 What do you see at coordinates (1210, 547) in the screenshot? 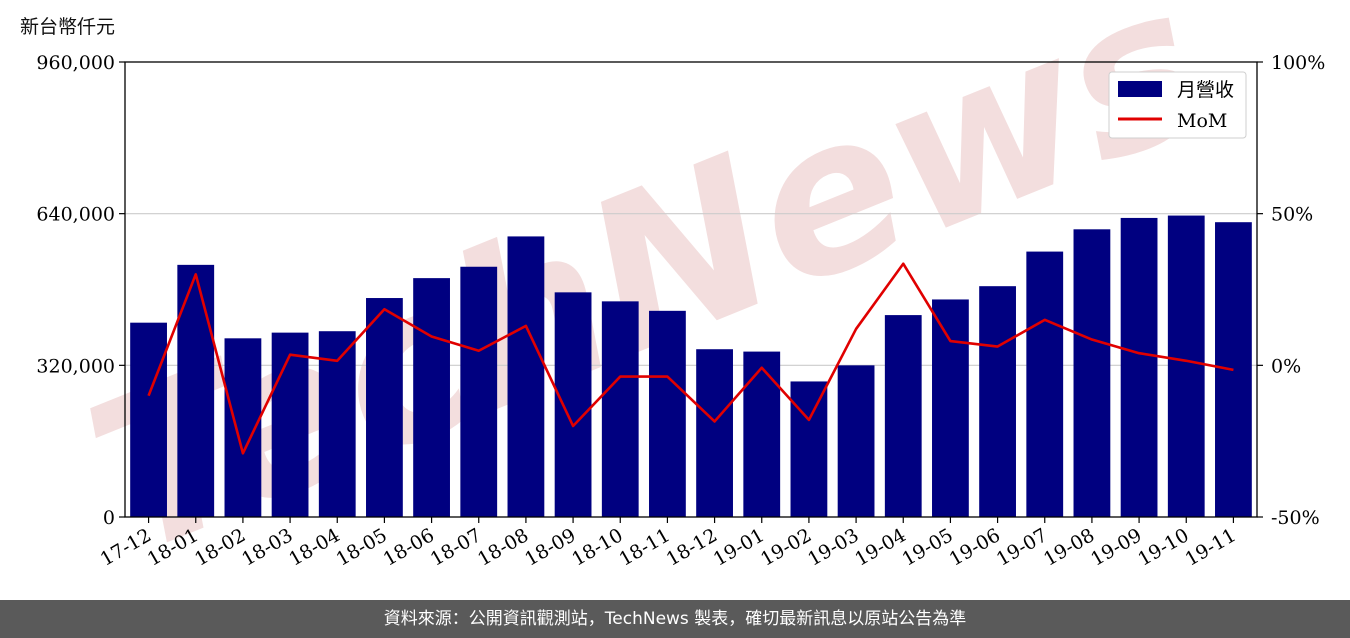
I see `x-tick-label: 19-11` at bounding box center [1210, 547].